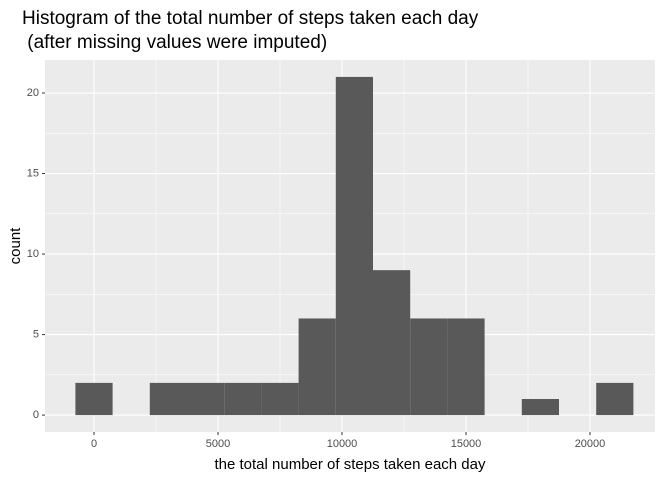 Image resolution: width=672 pixels, height=480 pixels. I want to click on y-tick-label: 10, so click(33, 254).